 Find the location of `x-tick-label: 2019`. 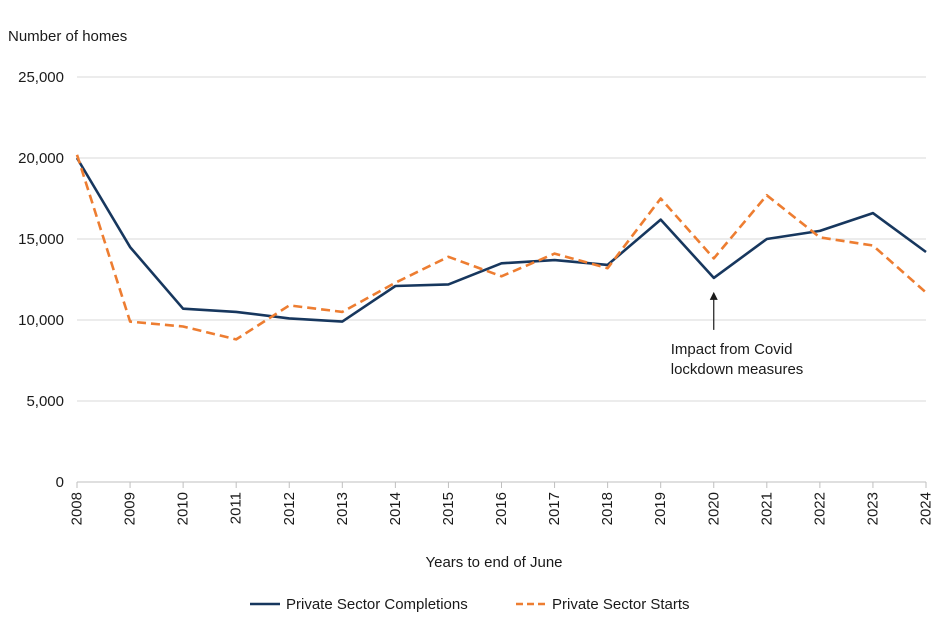

x-tick-label: 2019 is located at coordinates (660, 508).